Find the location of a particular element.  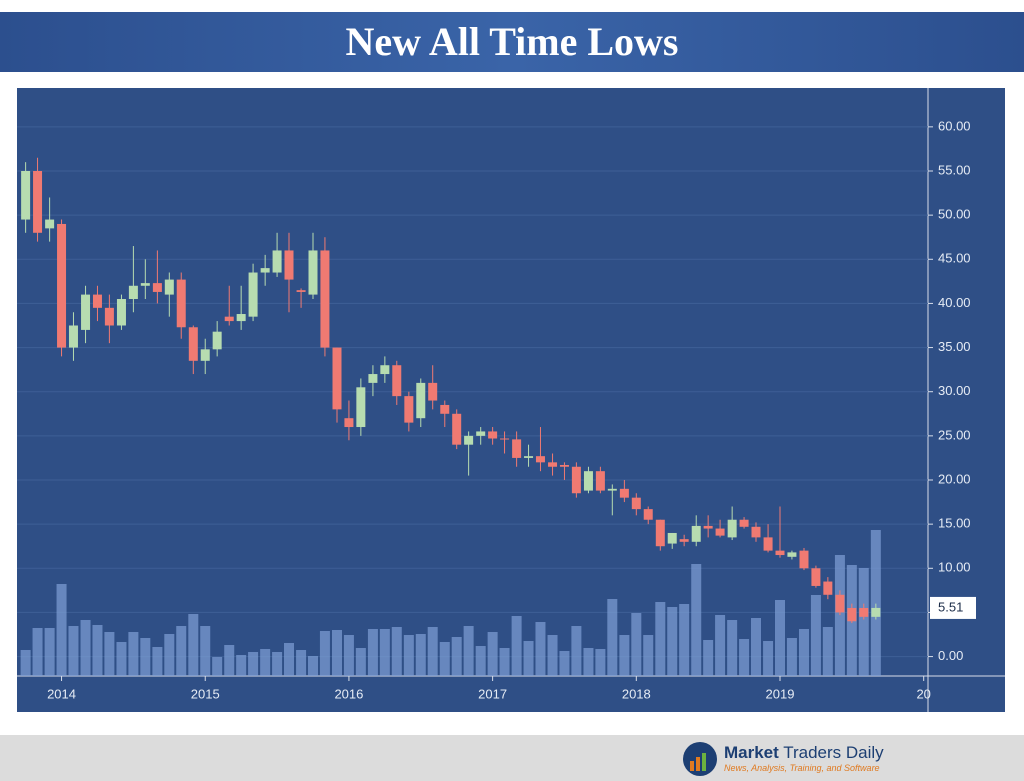

header: New All Time Lows is located at coordinates (512, 42).